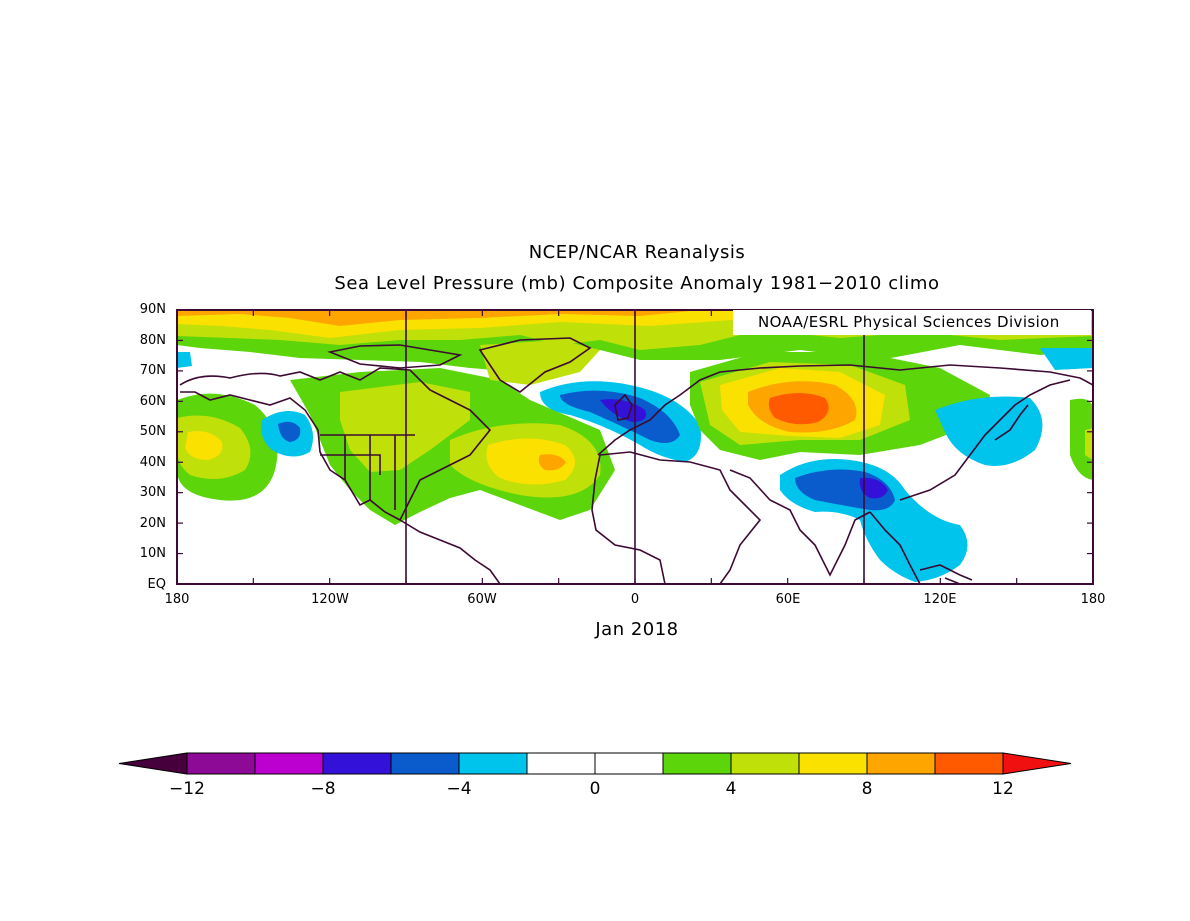  What do you see at coordinates (184, 360) in the screenshot?
I see `anomaly-wpac-negative` at bounding box center [184, 360].